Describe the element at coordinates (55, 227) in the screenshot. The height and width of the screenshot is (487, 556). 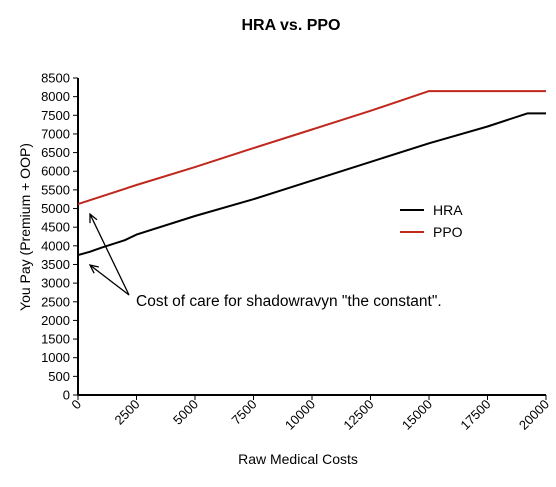
I see `y-tick-label: 4500` at that location.